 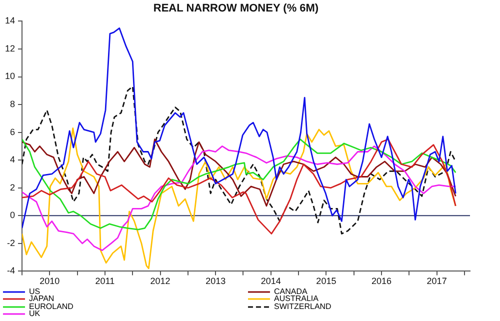 What do you see at coordinates (160, 281) in the screenshot?
I see `x-tick-label: 2012` at bounding box center [160, 281].